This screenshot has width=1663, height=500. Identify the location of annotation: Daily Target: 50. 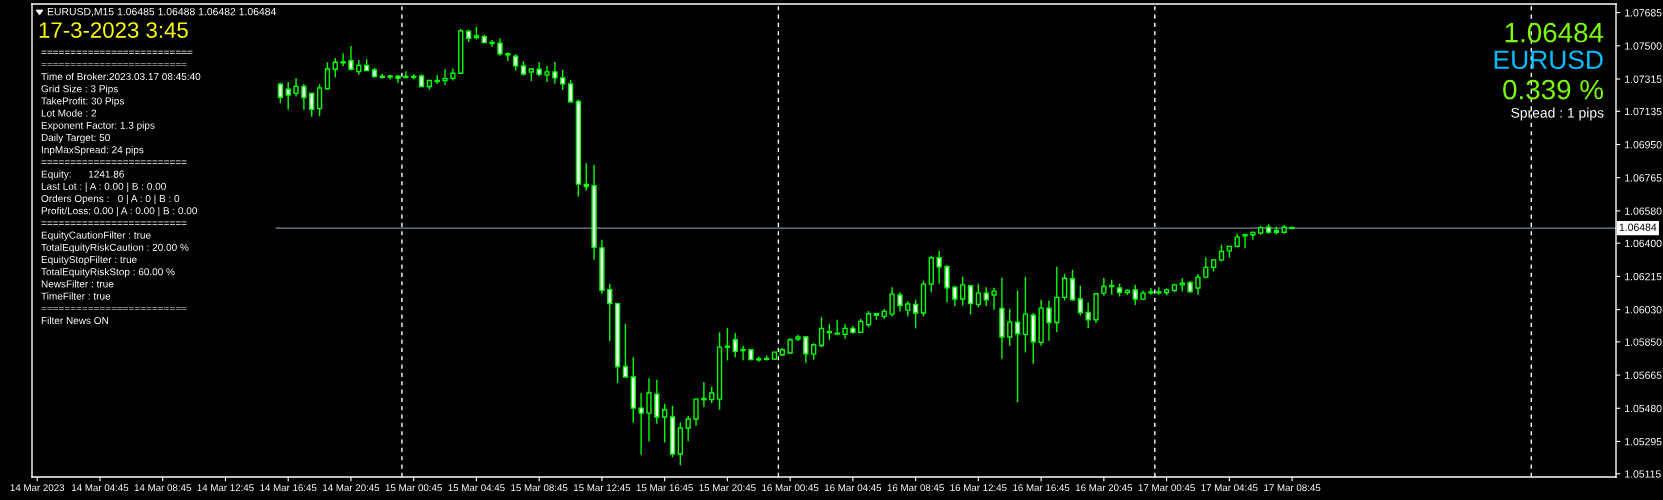
(75, 138).